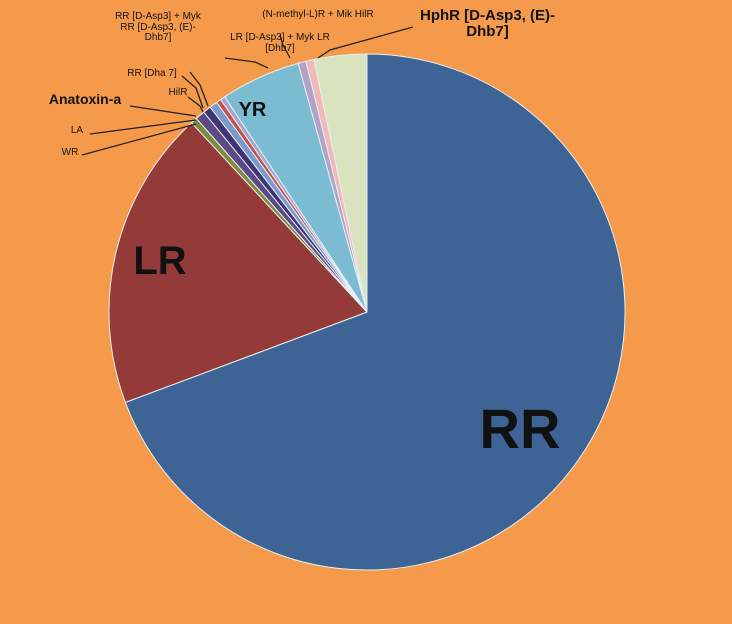  I want to click on slice-label: Anatoxin-a, so click(85, 99).